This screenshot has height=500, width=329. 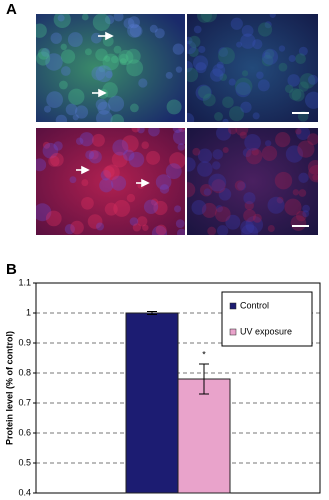 I want to click on legend-swatch, so click(x=233, y=332).